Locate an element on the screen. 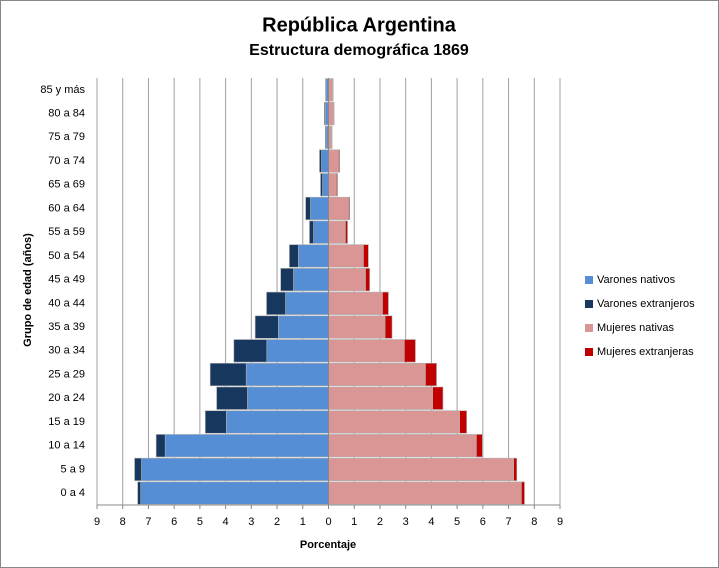 Image resolution: width=719 pixels, height=568 pixels. x-tick-label: 8 is located at coordinates (534, 522).